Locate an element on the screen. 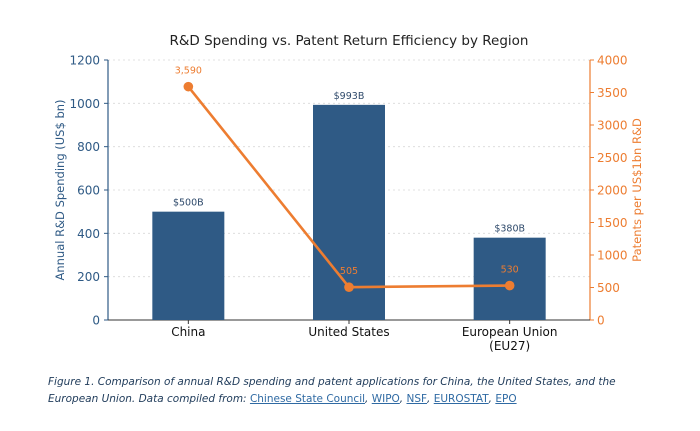 This screenshot has height=431, width=700. y-right-tick-label: 500 is located at coordinates (608, 288).